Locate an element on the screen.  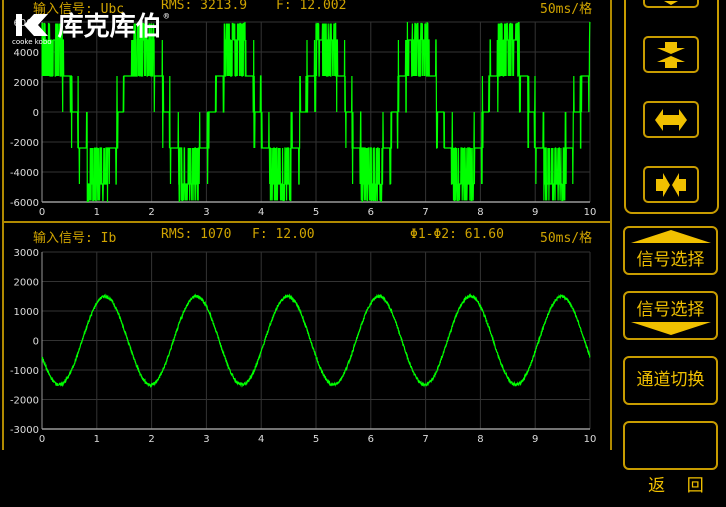
channel-switch-button: 通道切换 is located at coordinates (670, 380).